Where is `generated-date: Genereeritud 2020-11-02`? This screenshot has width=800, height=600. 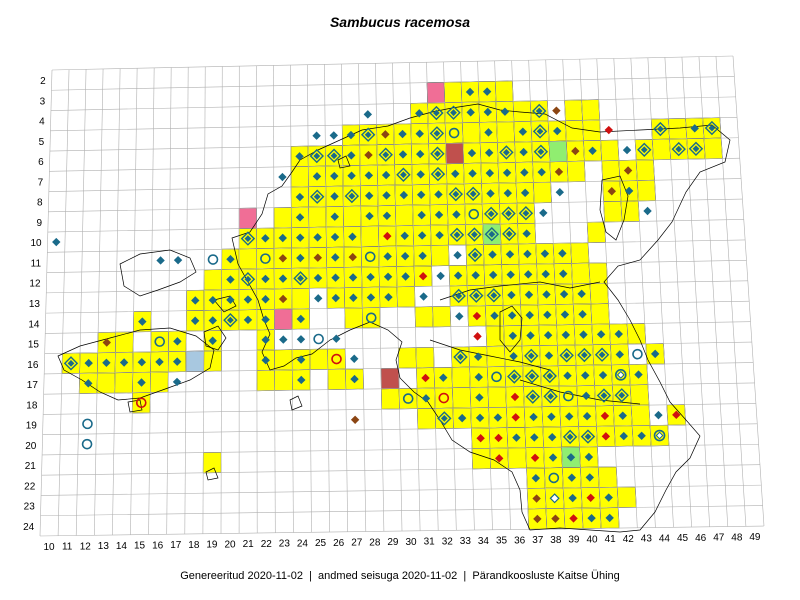 generated-date: Genereeritud 2020-11-02 is located at coordinates (241, 576).